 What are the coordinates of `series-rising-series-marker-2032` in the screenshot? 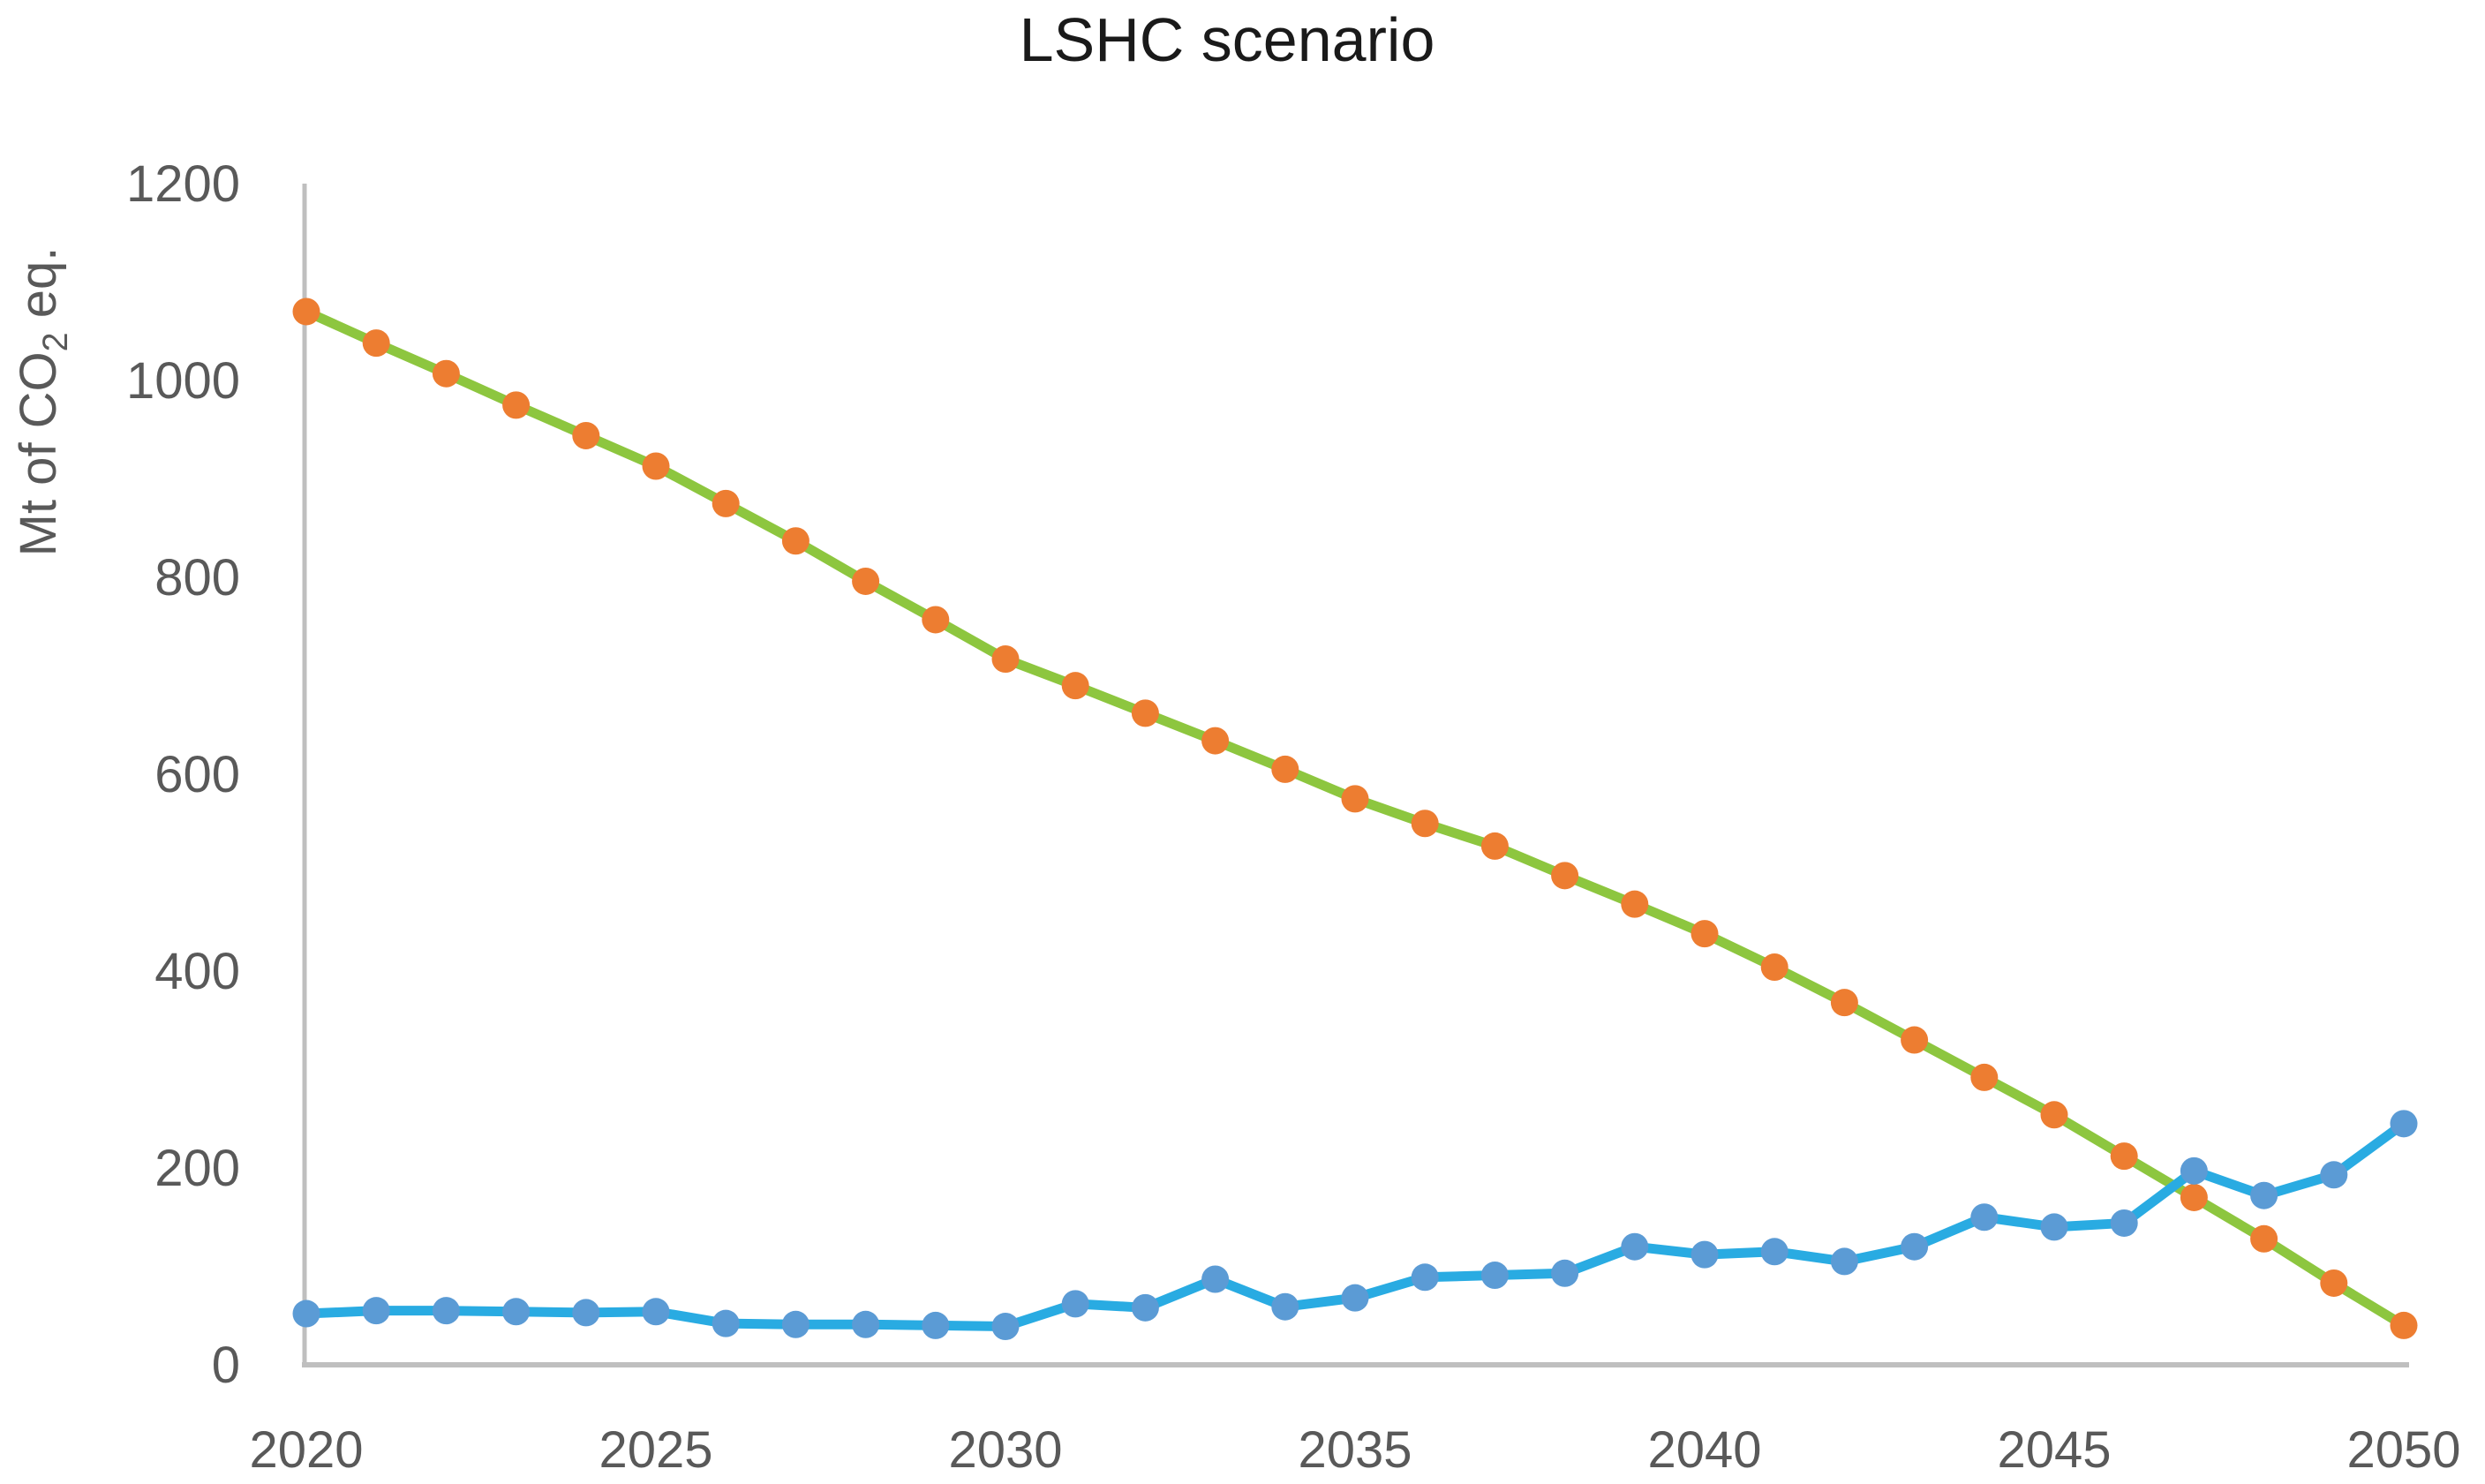 It's located at (1145, 1307).